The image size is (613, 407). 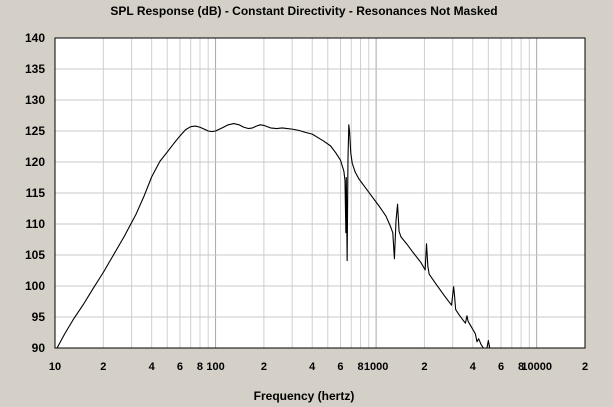 I want to click on y-tick-label: 110, so click(x=36, y=224).